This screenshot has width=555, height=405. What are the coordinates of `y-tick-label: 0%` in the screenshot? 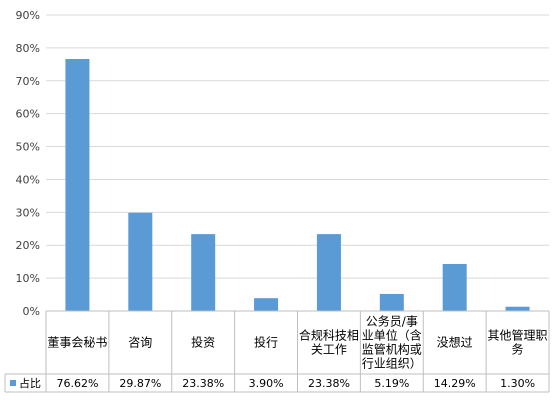 It's located at (31, 311).